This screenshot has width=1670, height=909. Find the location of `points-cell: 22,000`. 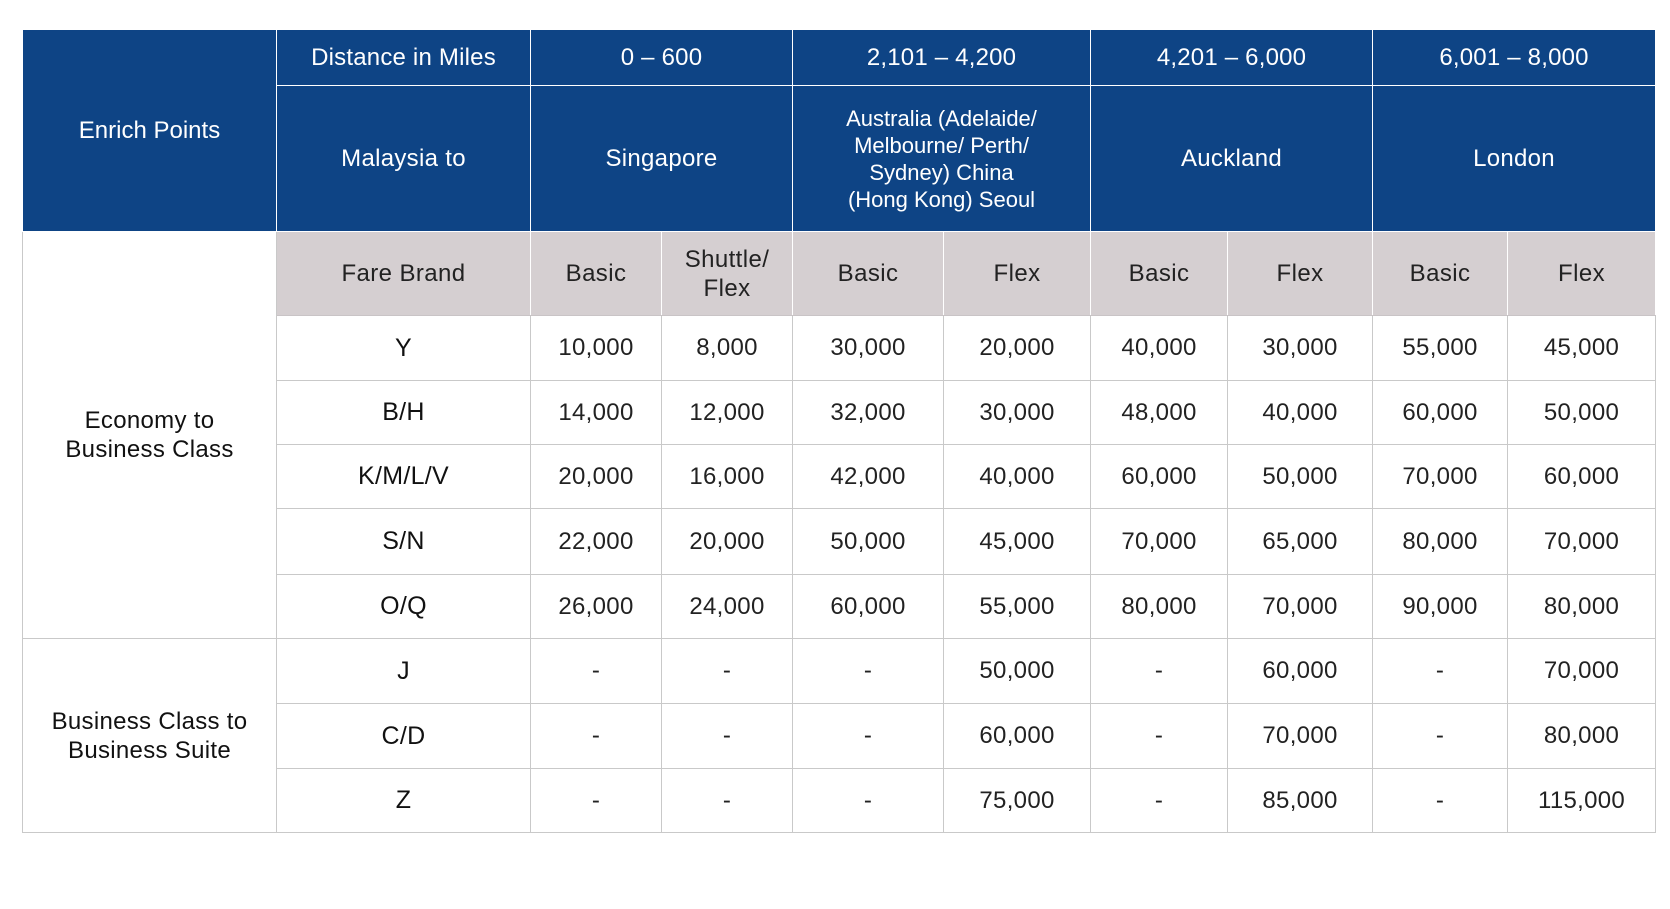

points-cell: 22,000 is located at coordinates (596, 541).